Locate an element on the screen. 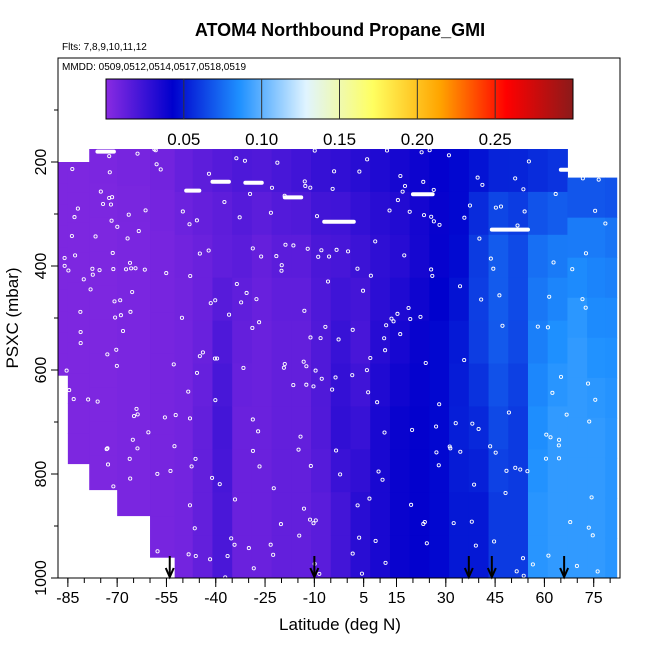 The width and height of the screenshot is (650, 650). colorbar-ticks: 0.05 0.10 0.15 0.20 0.25 is located at coordinates (339, 114).